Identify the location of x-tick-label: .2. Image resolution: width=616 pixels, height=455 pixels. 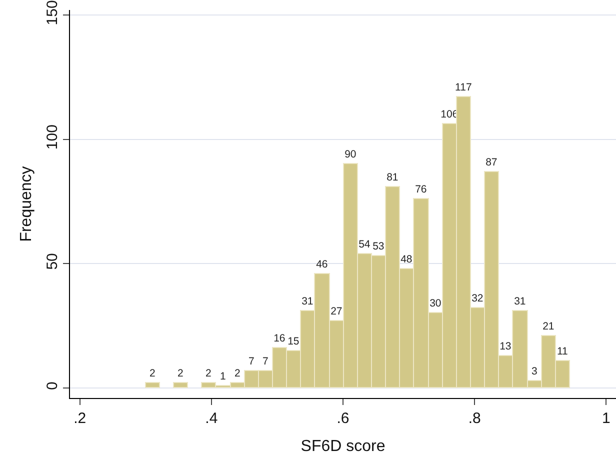
(80, 418).